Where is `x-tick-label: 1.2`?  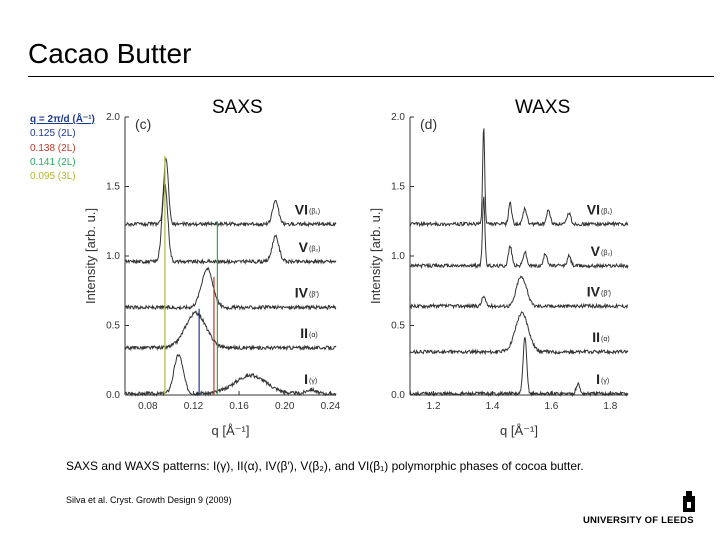 x-tick-label: 1.2 is located at coordinates (434, 406).